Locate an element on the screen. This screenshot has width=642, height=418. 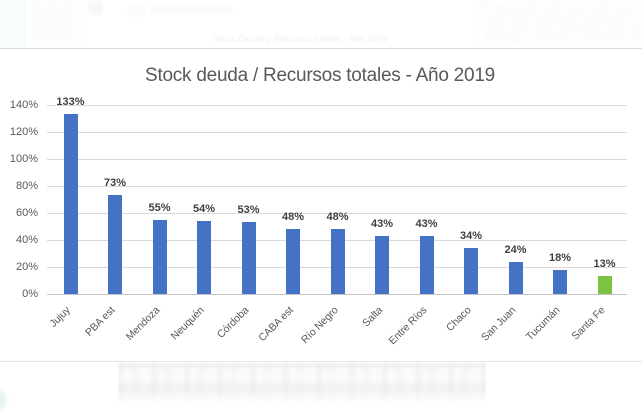
bar-Jujuy is located at coordinates (70, 204).